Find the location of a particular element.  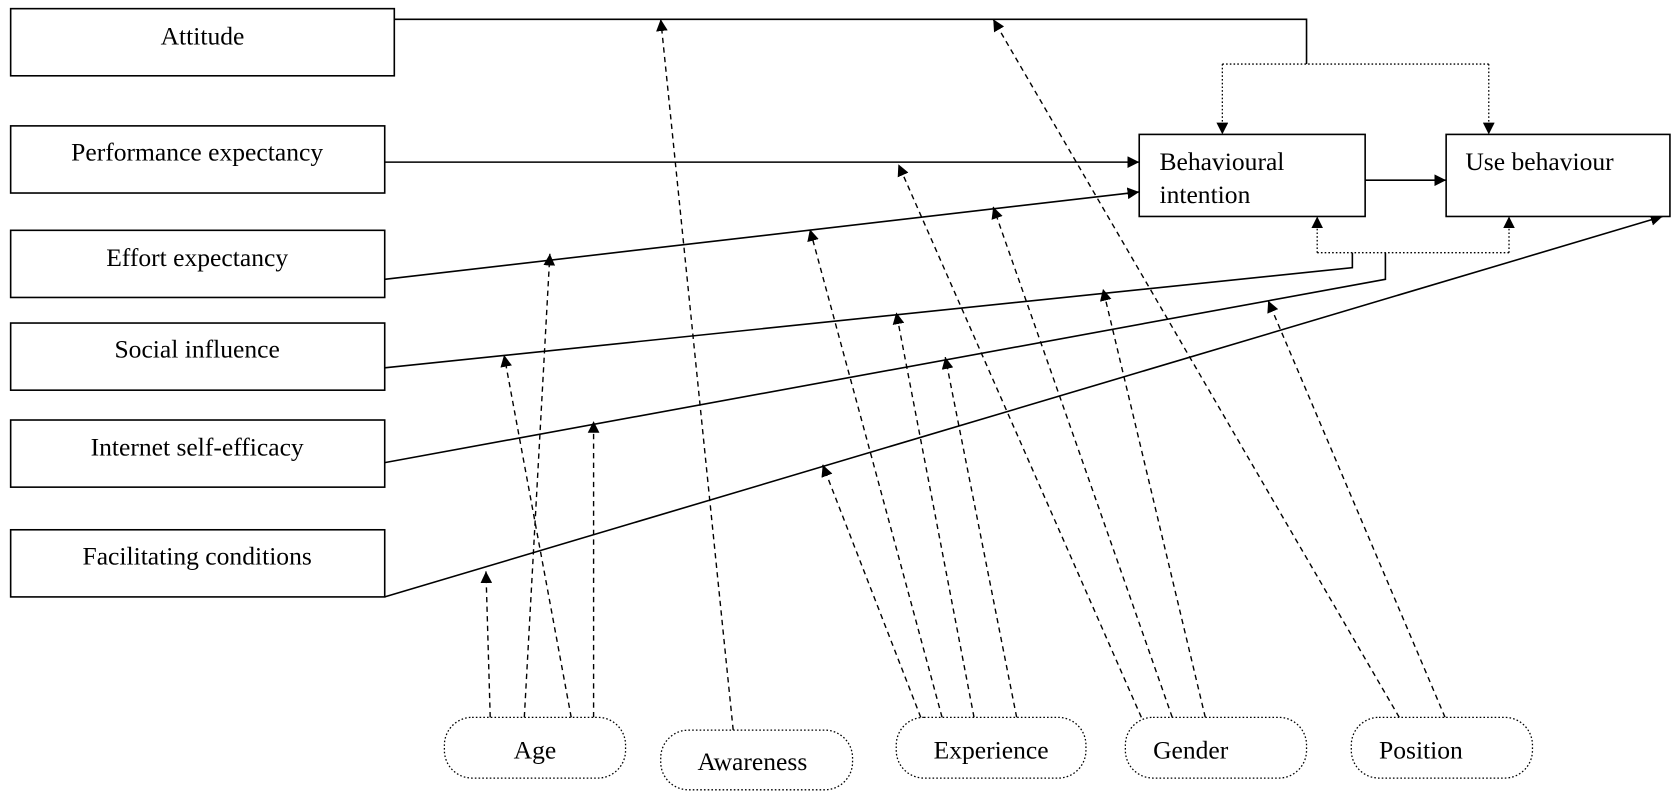

moderator-label: Age is located at coordinates (535, 749).